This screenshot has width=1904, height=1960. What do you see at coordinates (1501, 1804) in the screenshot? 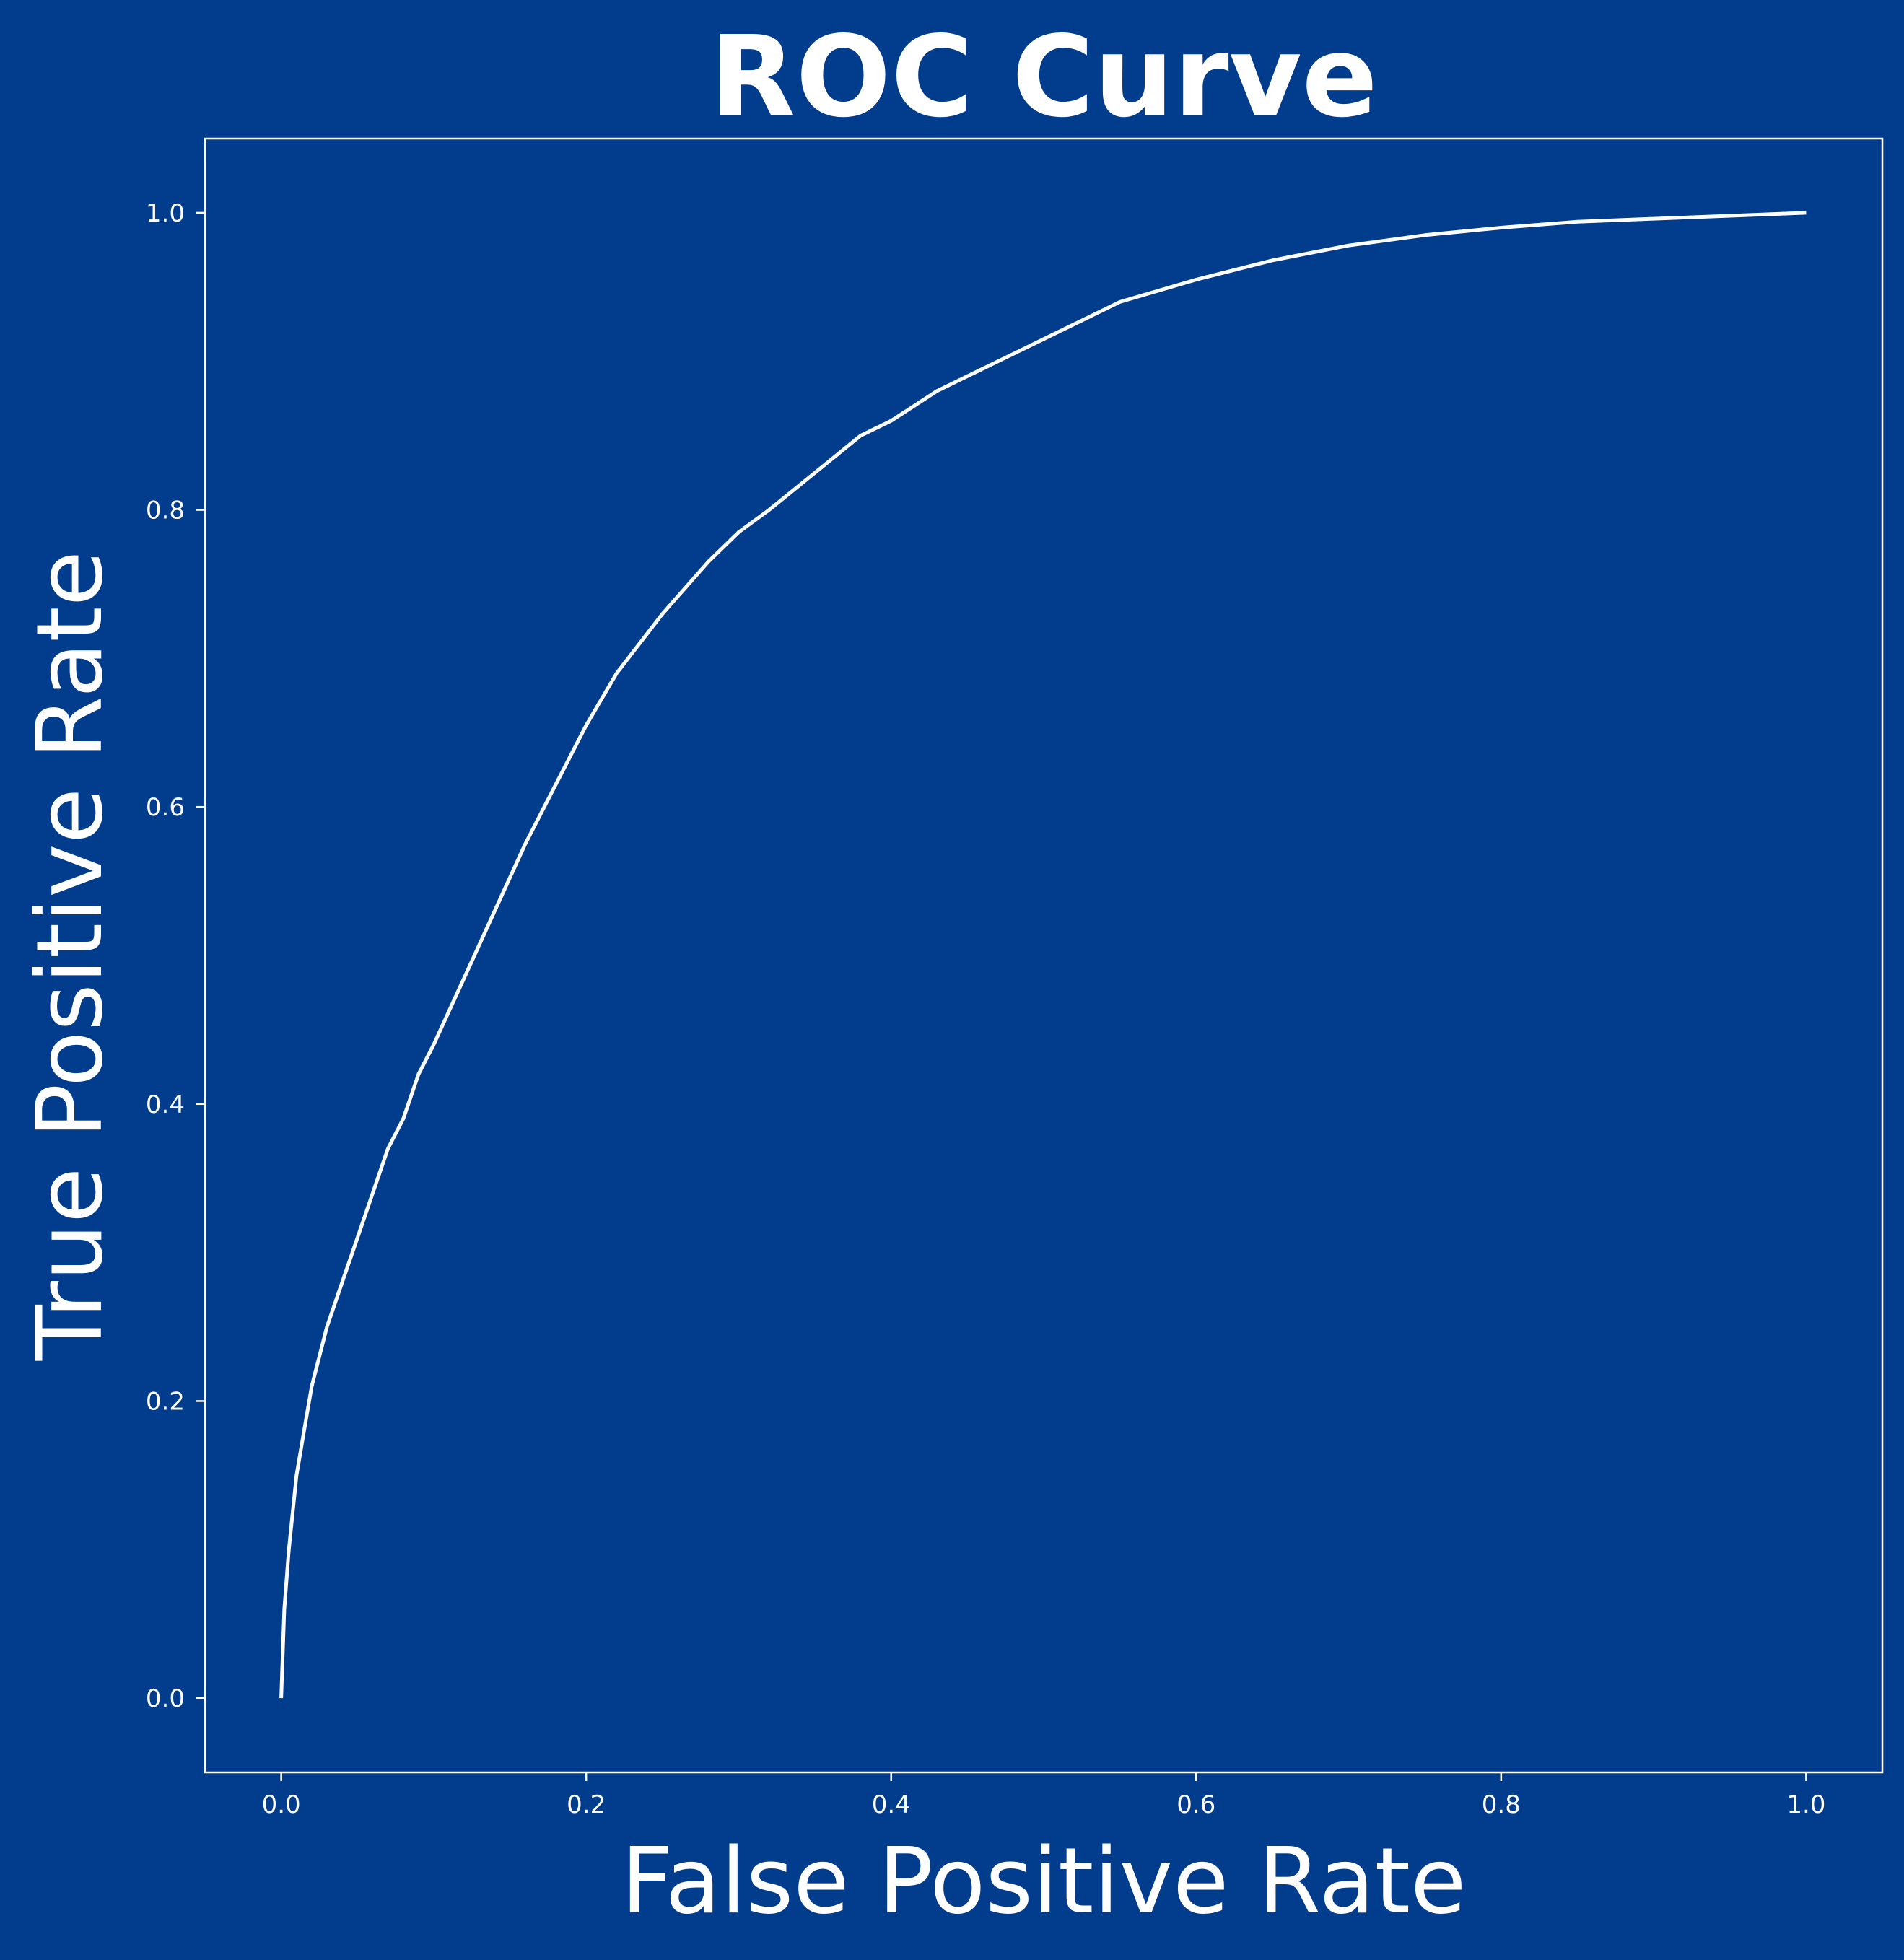
I see `x-tick-label: 0.8` at bounding box center [1501, 1804].